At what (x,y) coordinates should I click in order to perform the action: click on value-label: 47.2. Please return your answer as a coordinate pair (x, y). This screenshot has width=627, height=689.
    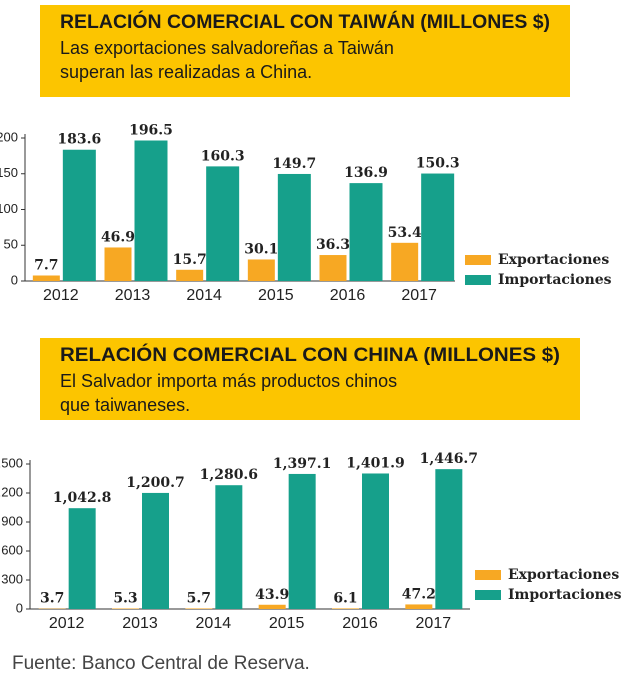
    Looking at the image, I should click on (419, 594).